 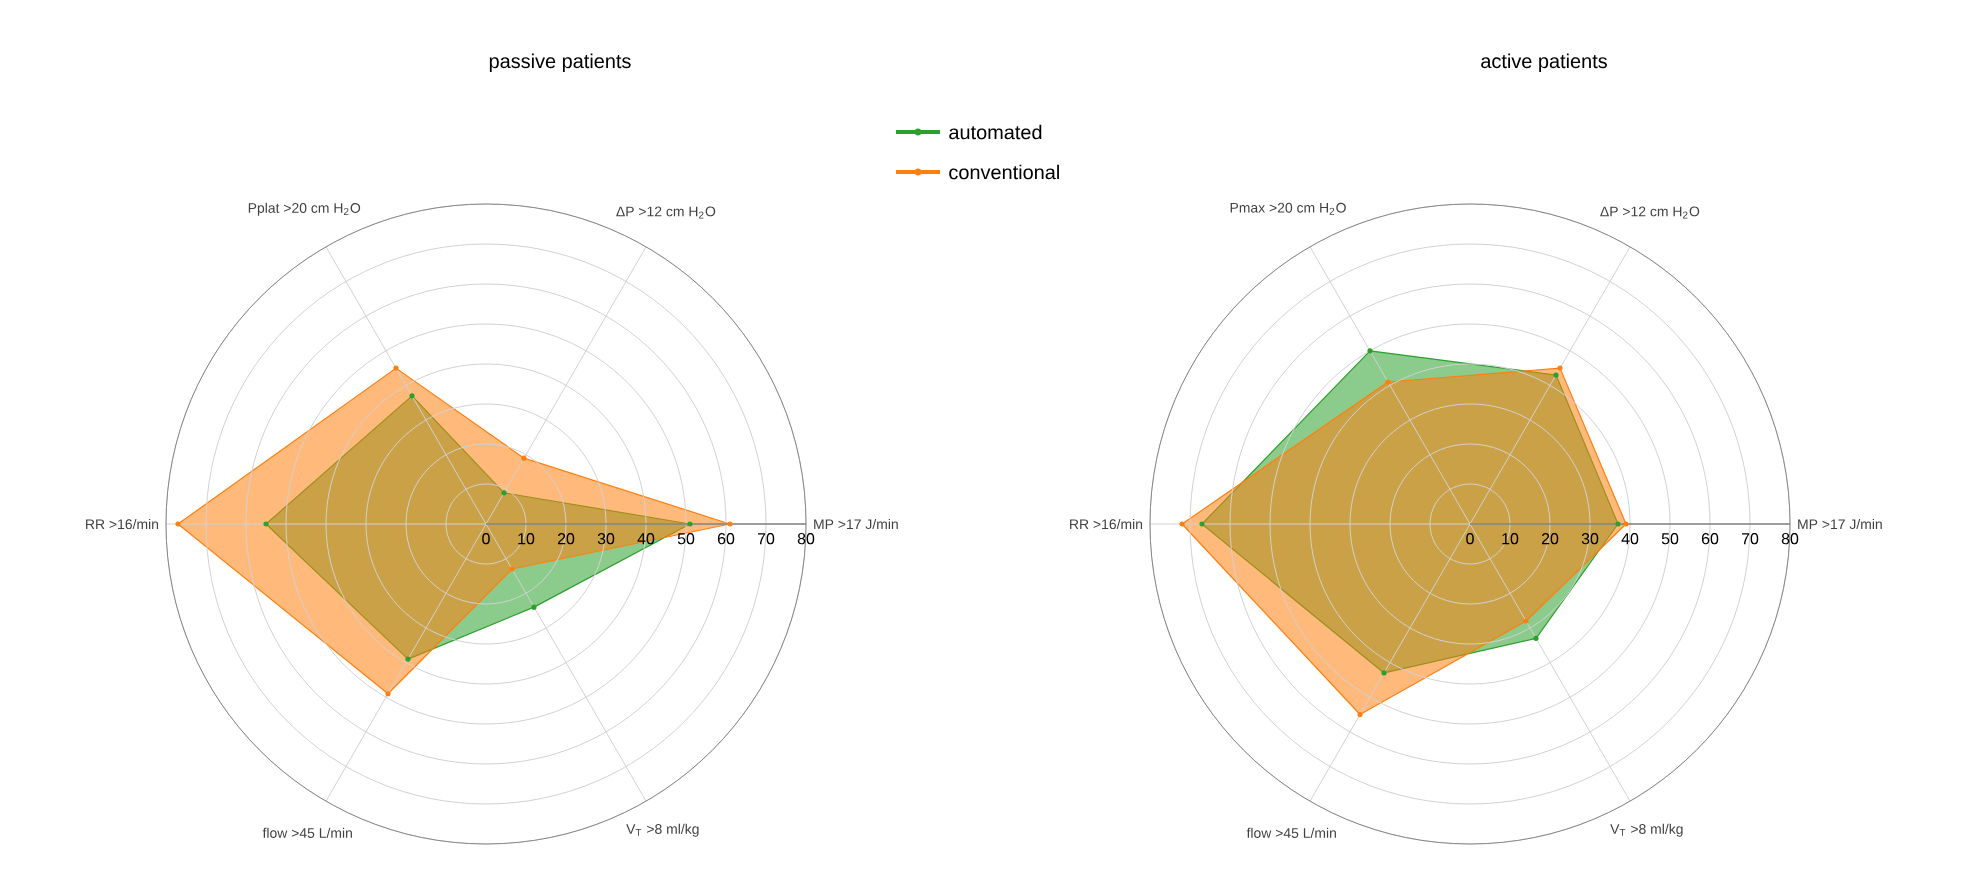 I want to click on legend-label: automated, so click(x=995, y=132).